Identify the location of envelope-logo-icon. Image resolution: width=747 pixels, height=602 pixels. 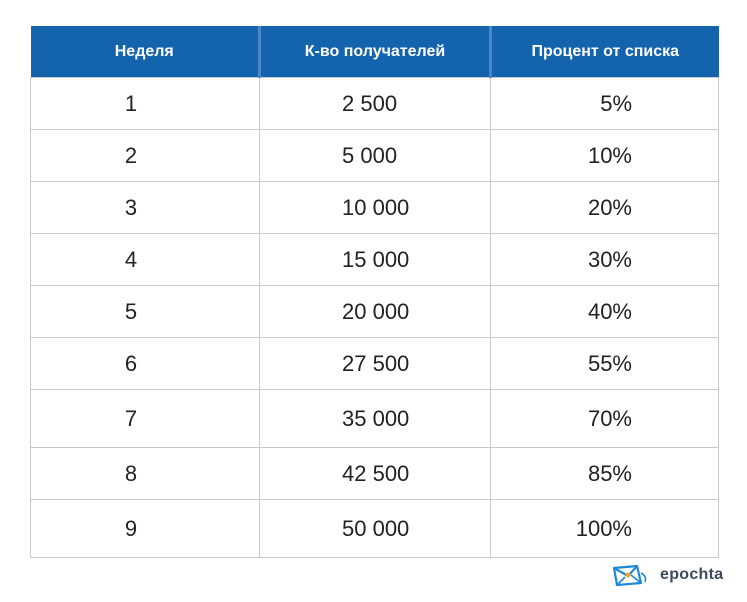
(629, 575).